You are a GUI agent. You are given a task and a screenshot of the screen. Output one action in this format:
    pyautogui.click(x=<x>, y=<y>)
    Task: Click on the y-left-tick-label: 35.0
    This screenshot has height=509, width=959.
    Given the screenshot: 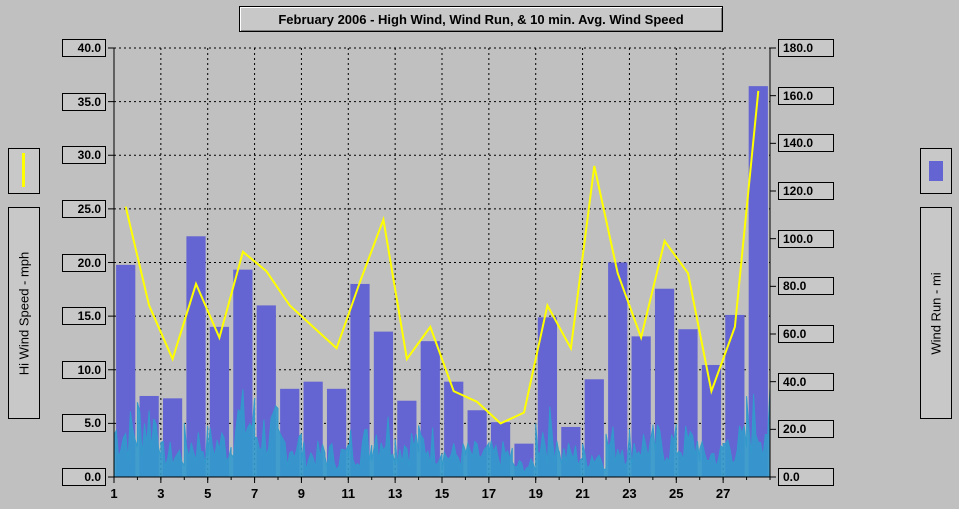 What is the action you would take?
    pyautogui.click(x=84, y=101)
    